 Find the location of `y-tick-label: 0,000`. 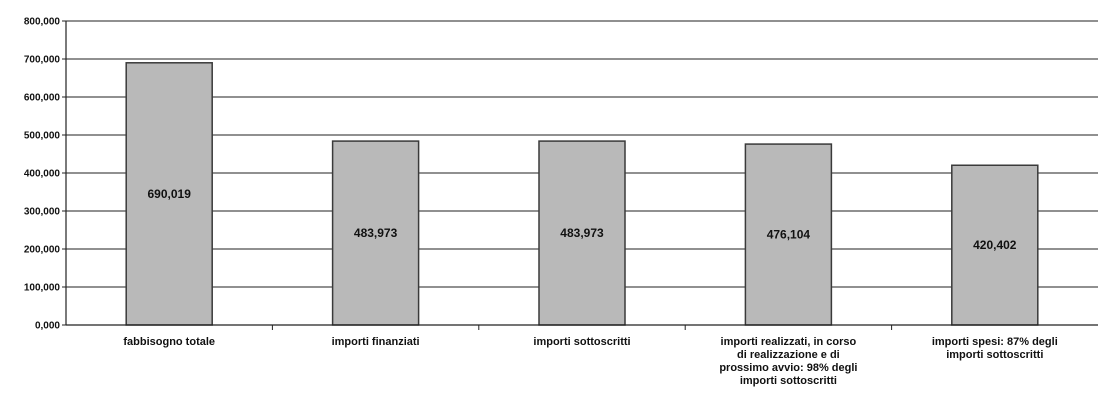

y-tick-label: 0,000 is located at coordinates (47, 326).